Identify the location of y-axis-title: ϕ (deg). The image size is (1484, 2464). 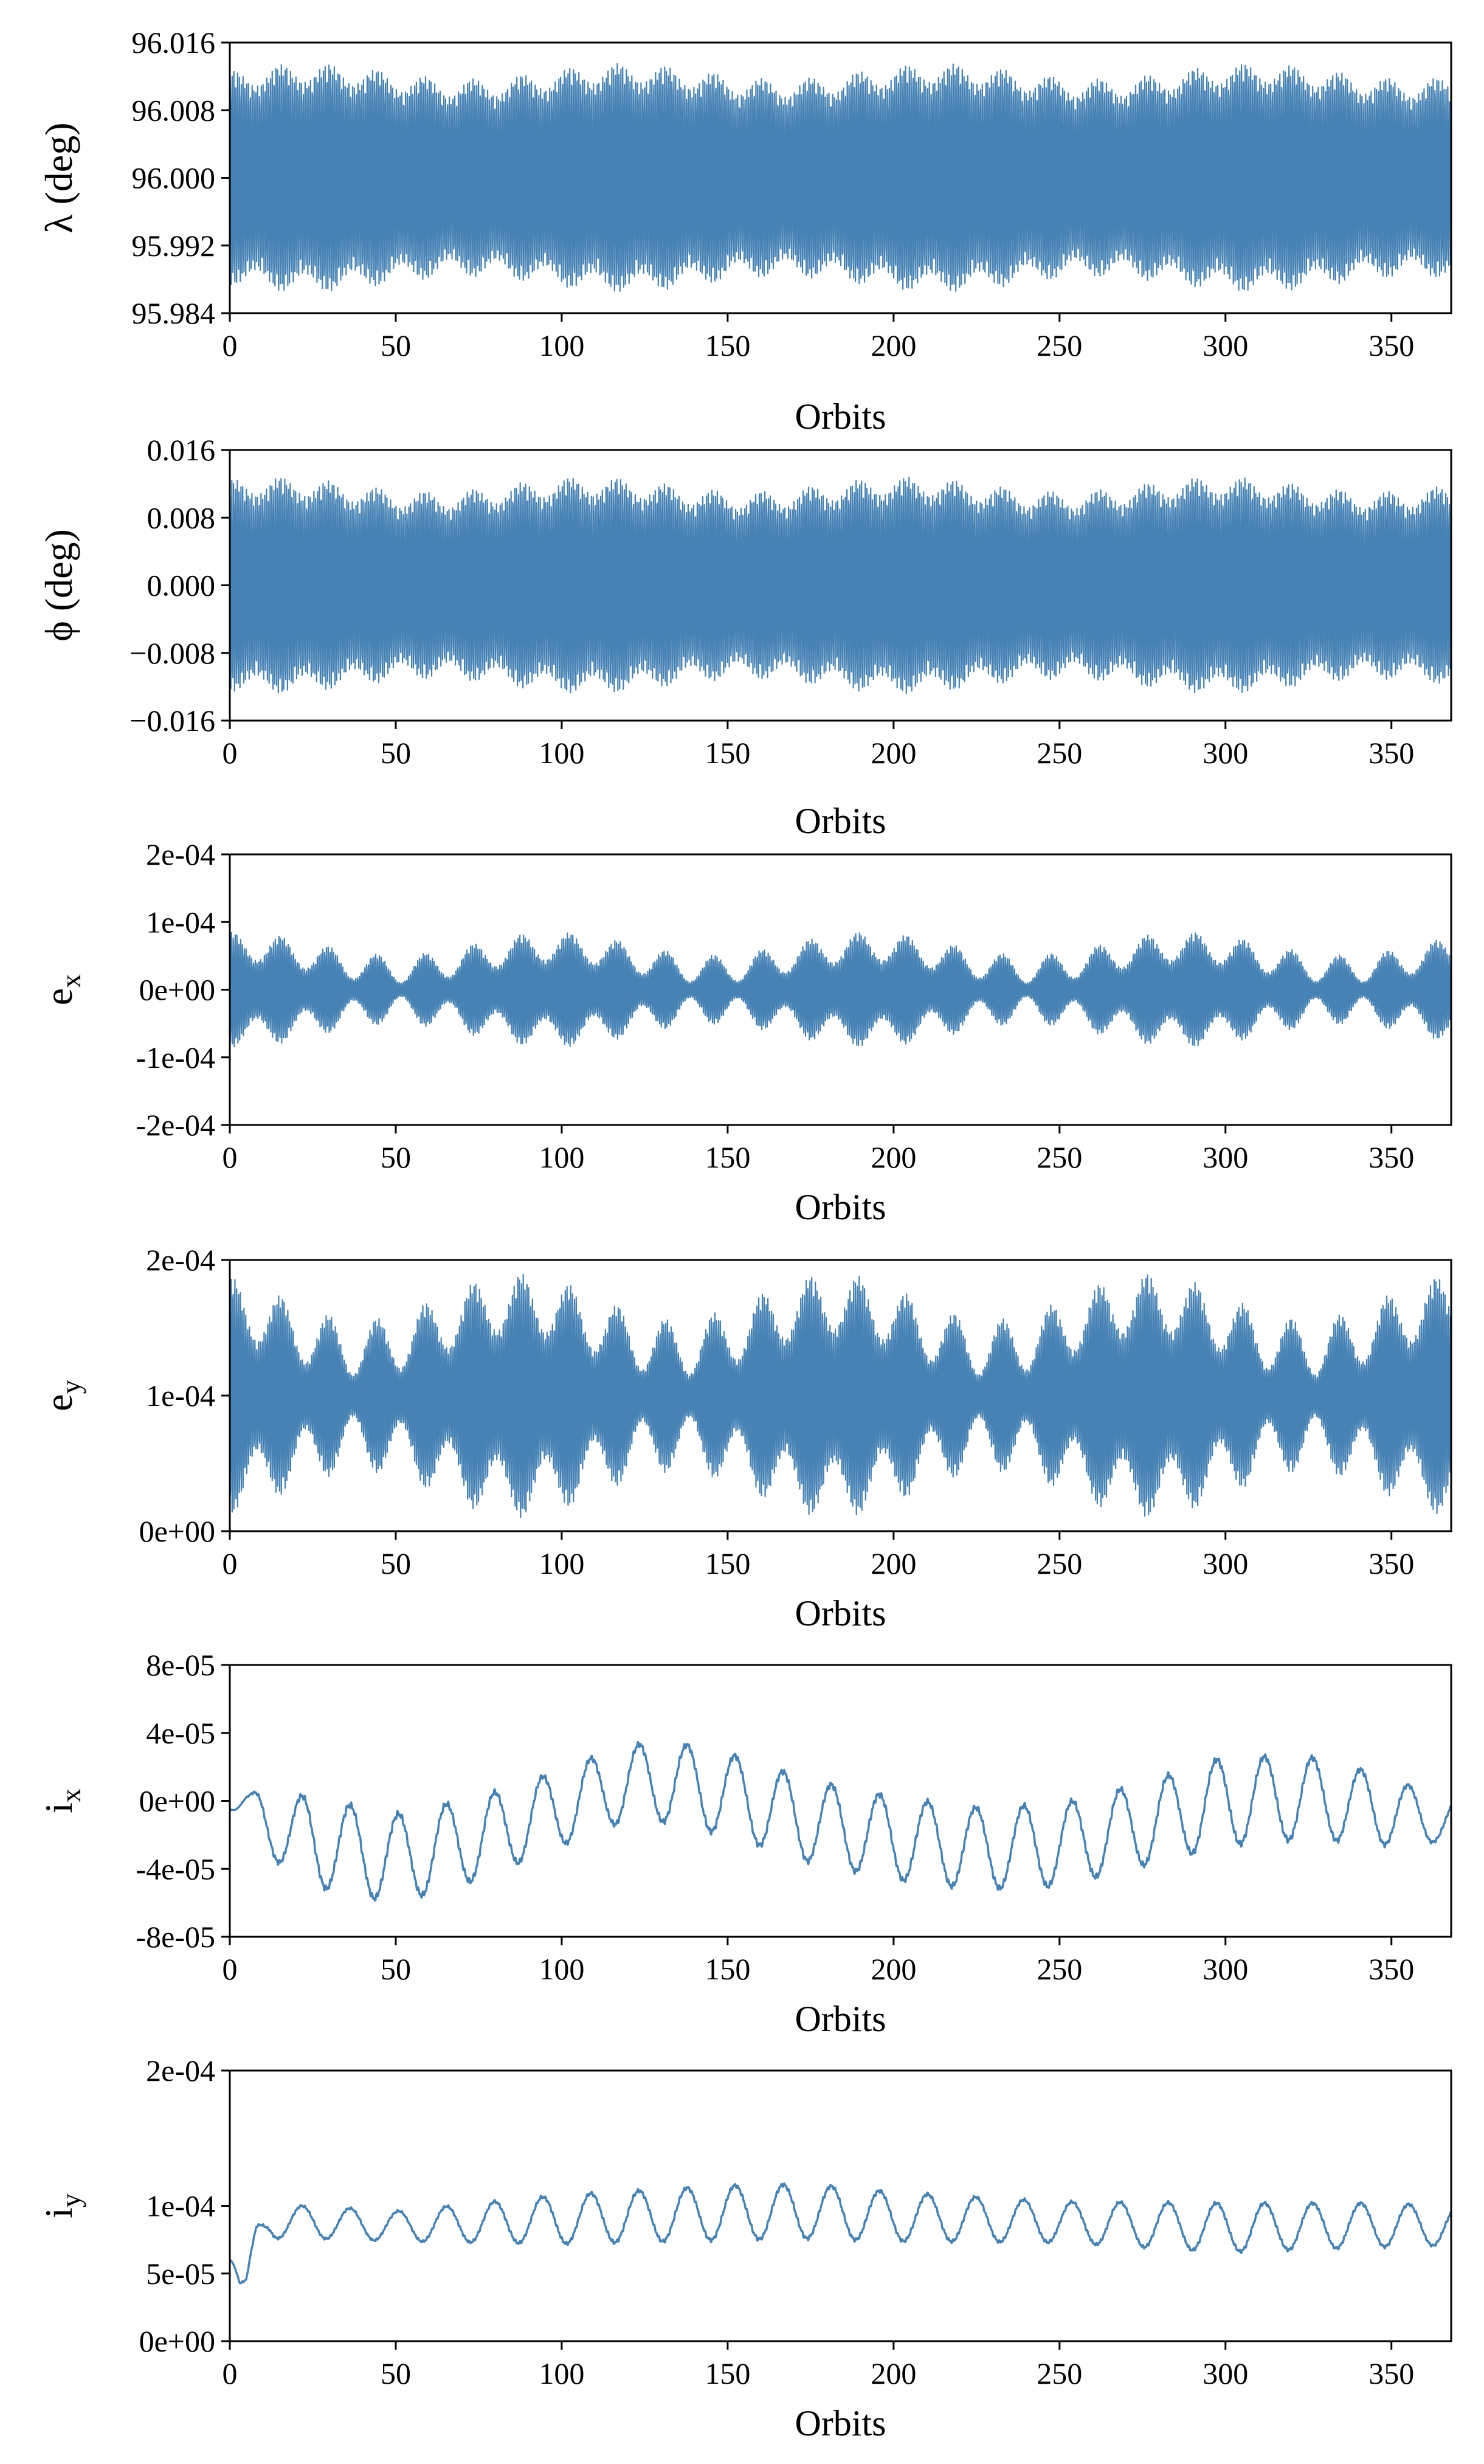
(59, 585).